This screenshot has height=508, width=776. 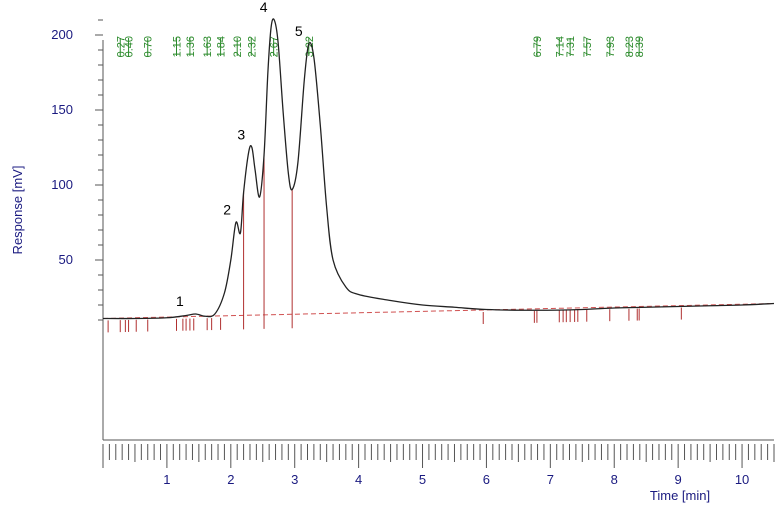 I want to click on retention-time-label: 1.84, so click(x=222, y=46).